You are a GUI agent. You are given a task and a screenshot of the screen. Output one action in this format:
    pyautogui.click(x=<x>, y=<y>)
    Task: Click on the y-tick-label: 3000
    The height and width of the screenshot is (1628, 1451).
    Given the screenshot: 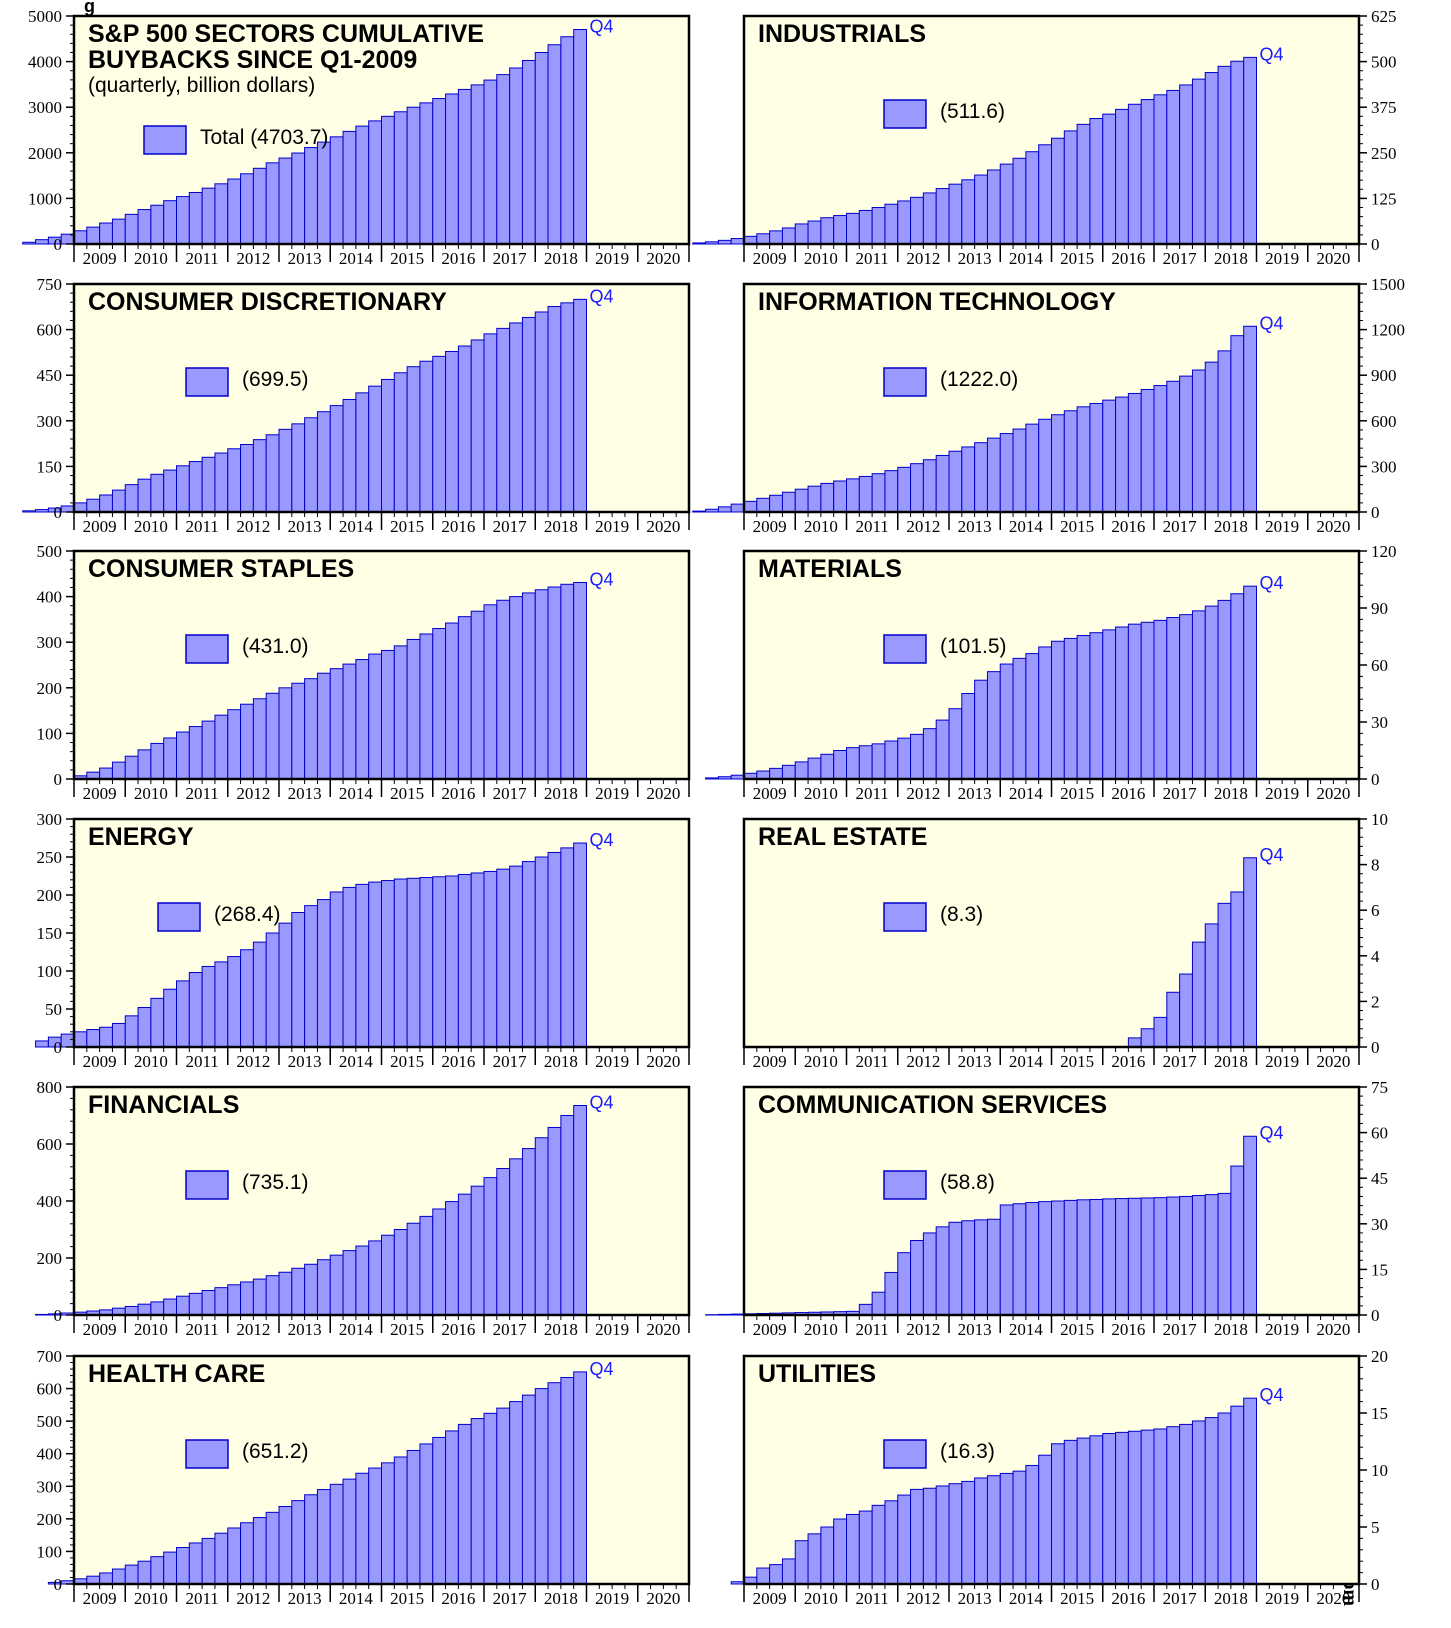 What is the action you would take?
    pyautogui.click(x=45, y=107)
    